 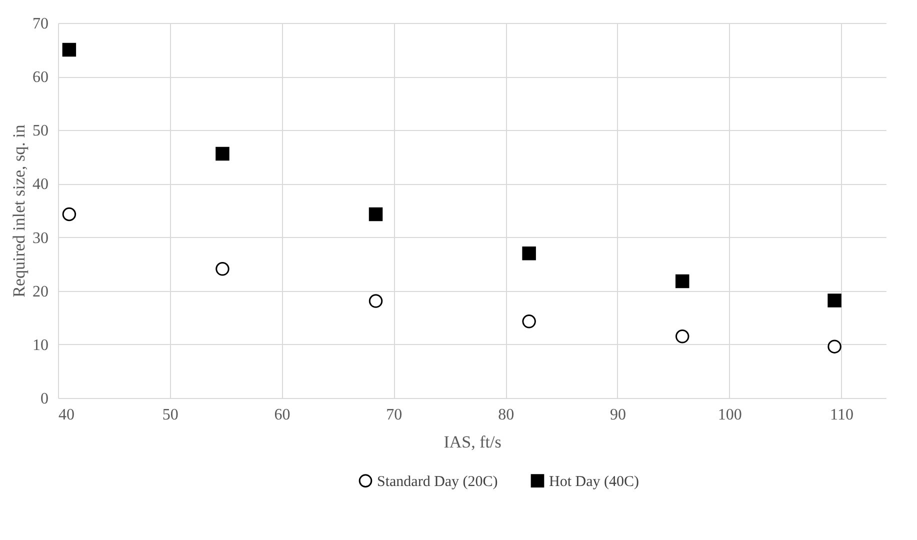 I want to click on x-tick-label: 100, so click(x=730, y=415).